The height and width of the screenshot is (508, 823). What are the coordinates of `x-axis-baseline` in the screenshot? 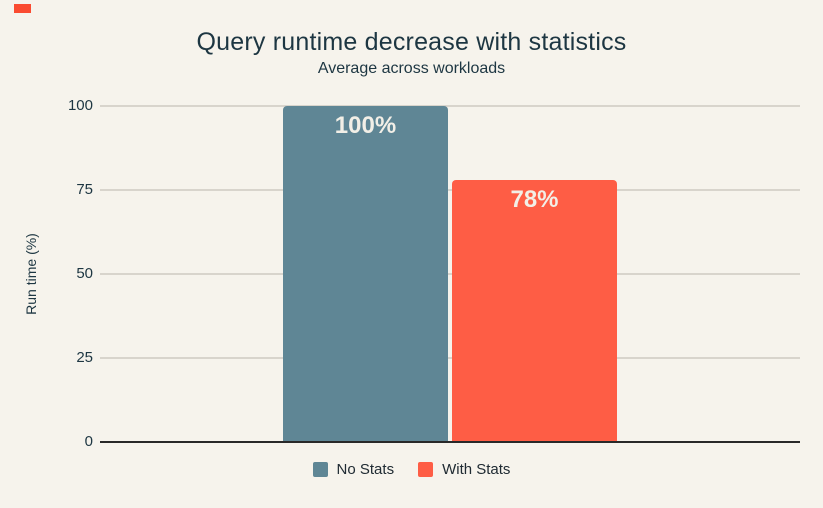 It's located at (450, 442).